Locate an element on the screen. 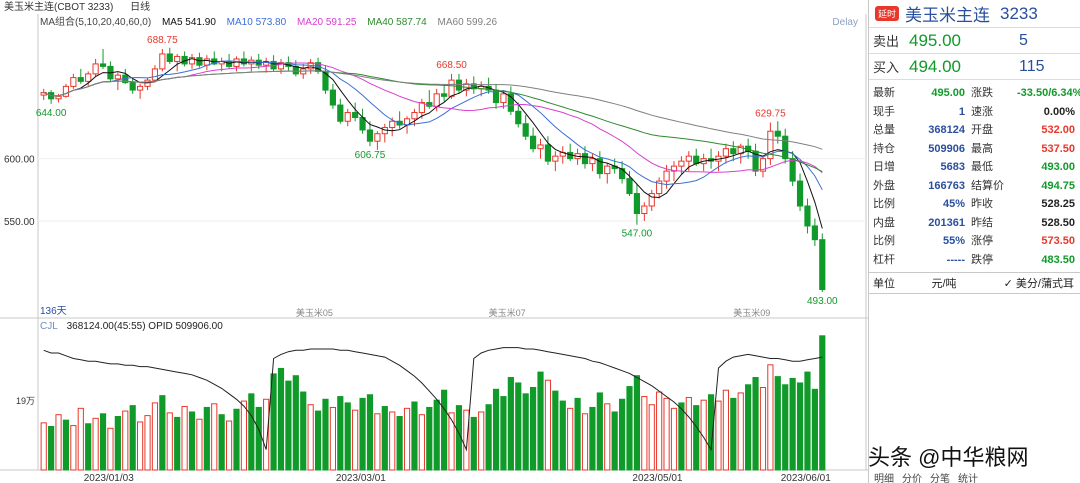  unit-row: 单位 元/吨 ✓ 美分/蒲式耳 is located at coordinates (974, 283).